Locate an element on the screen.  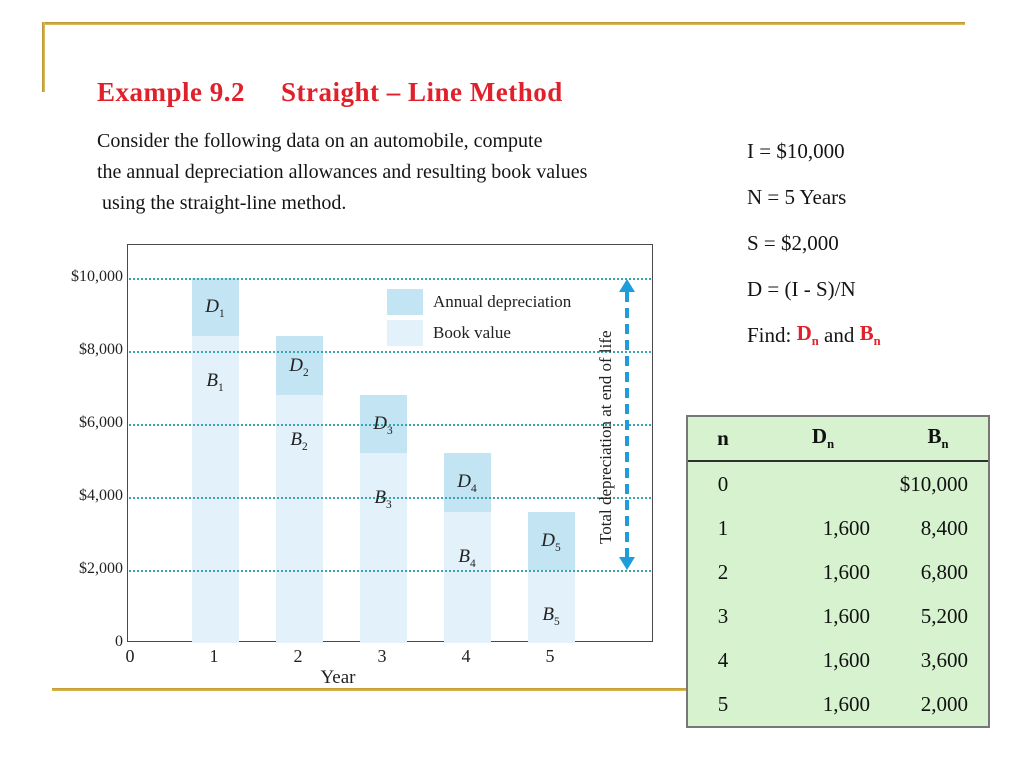
slide-title-number: Example 9.2 is located at coordinates (171, 92).